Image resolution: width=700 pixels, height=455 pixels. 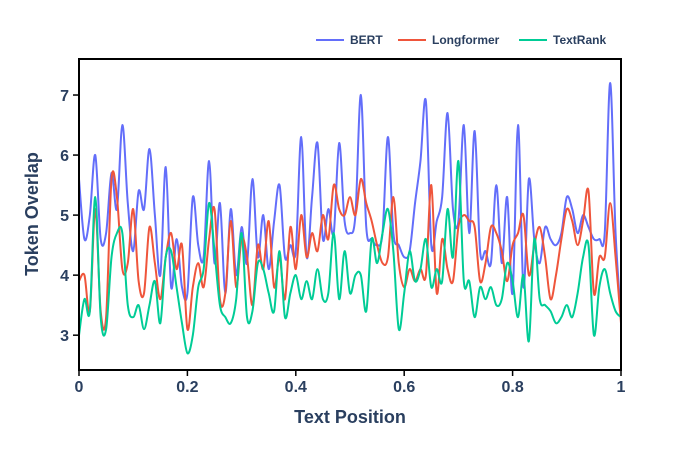 What do you see at coordinates (350, 383) in the screenshot?
I see `x-axis-ticks: 0 0.2 0.4 0.6 0.8 1` at bounding box center [350, 383].